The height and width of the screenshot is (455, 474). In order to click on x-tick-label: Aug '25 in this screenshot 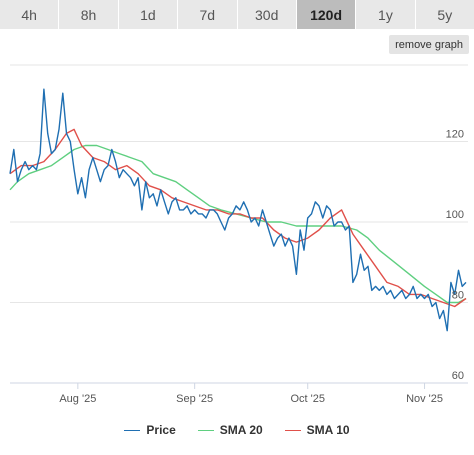, I will do `click(77, 399)`.